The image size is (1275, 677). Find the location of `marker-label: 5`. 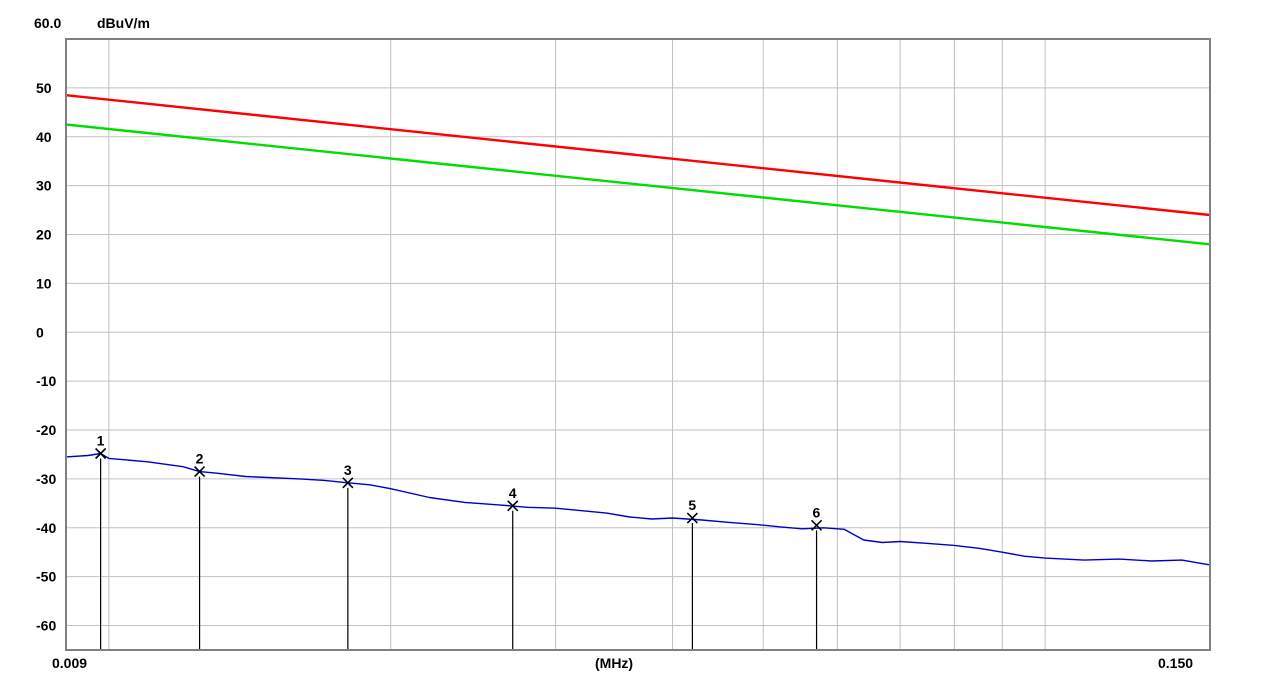

marker-label: 5 is located at coordinates (692, 505).